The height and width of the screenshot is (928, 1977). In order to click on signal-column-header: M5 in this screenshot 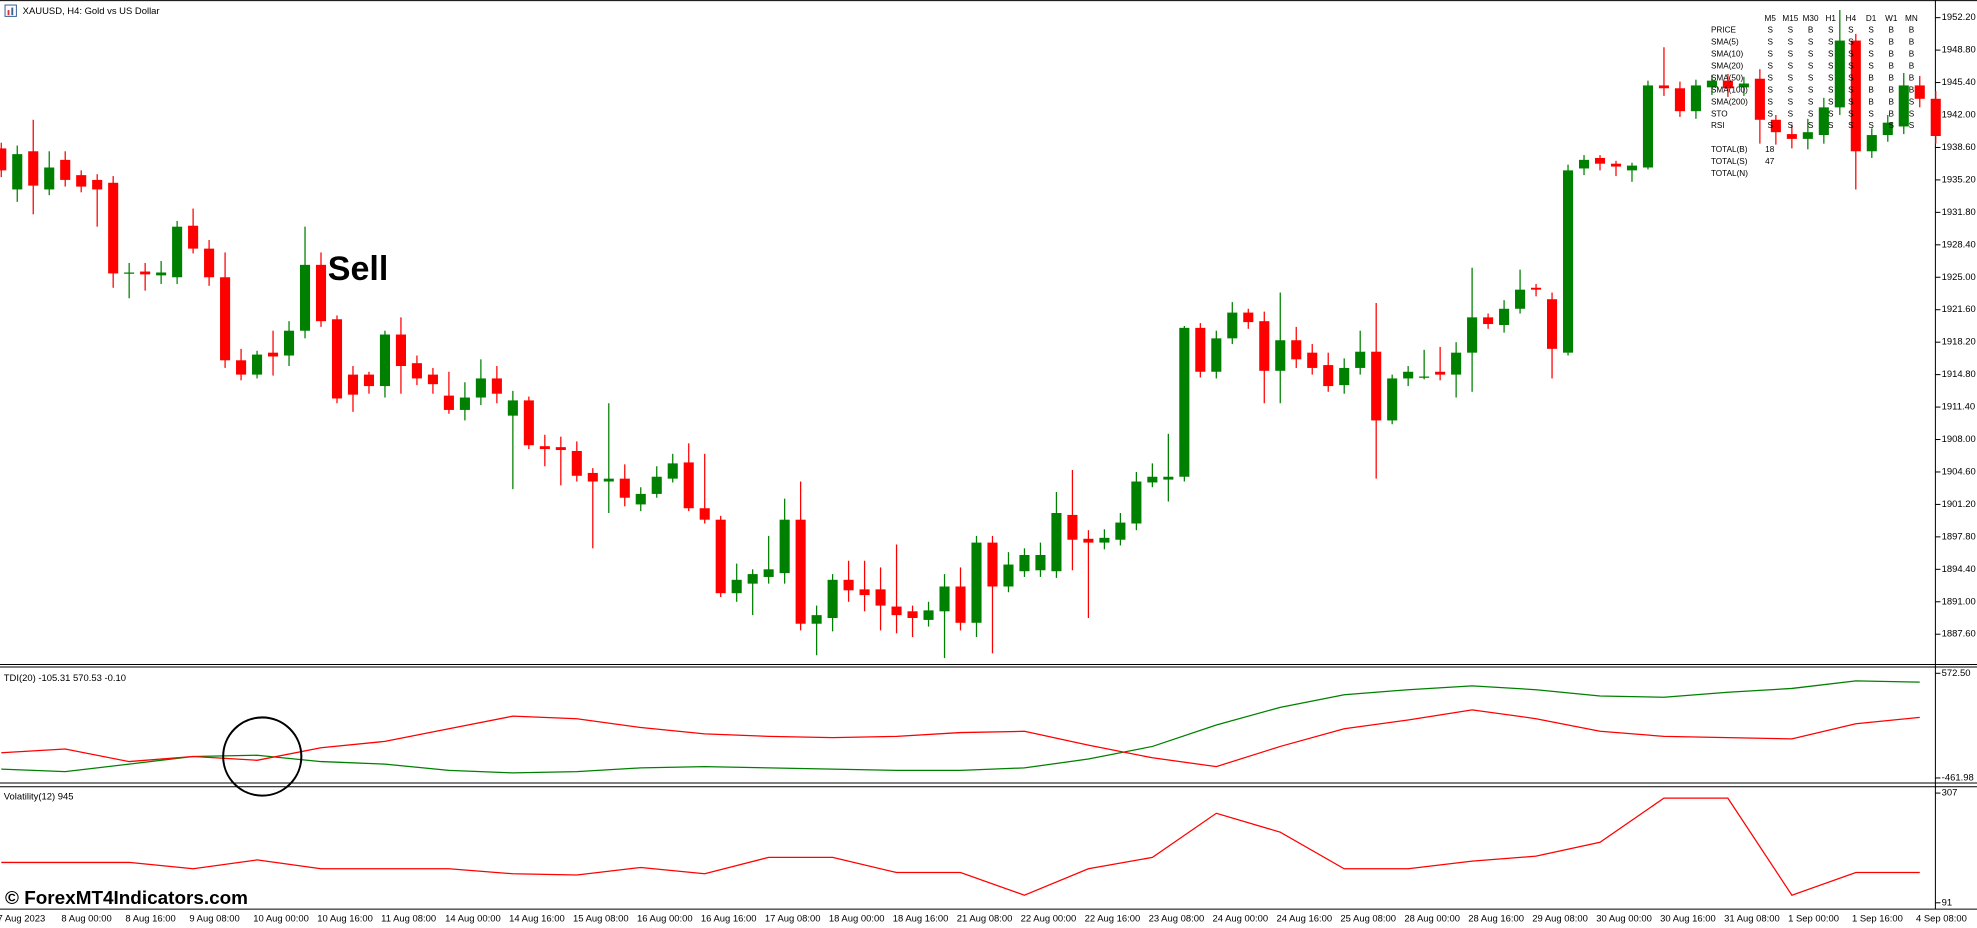, I will do `click(1771, 18)`.